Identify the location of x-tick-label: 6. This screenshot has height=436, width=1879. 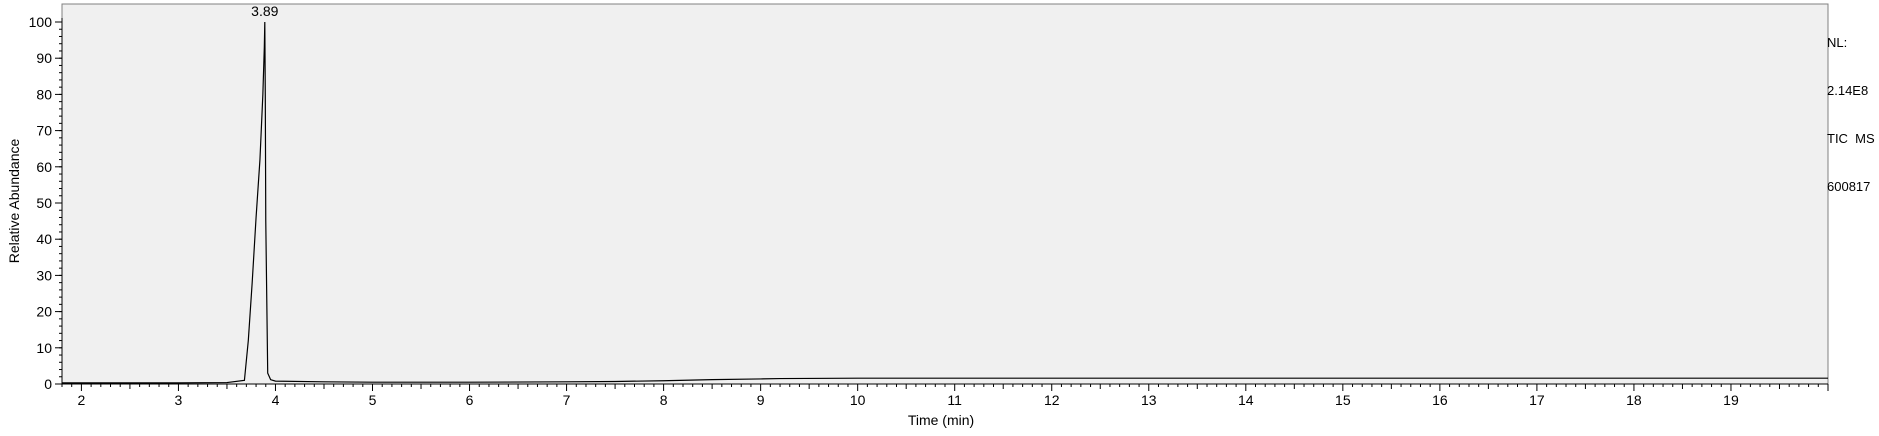
(470, 400).